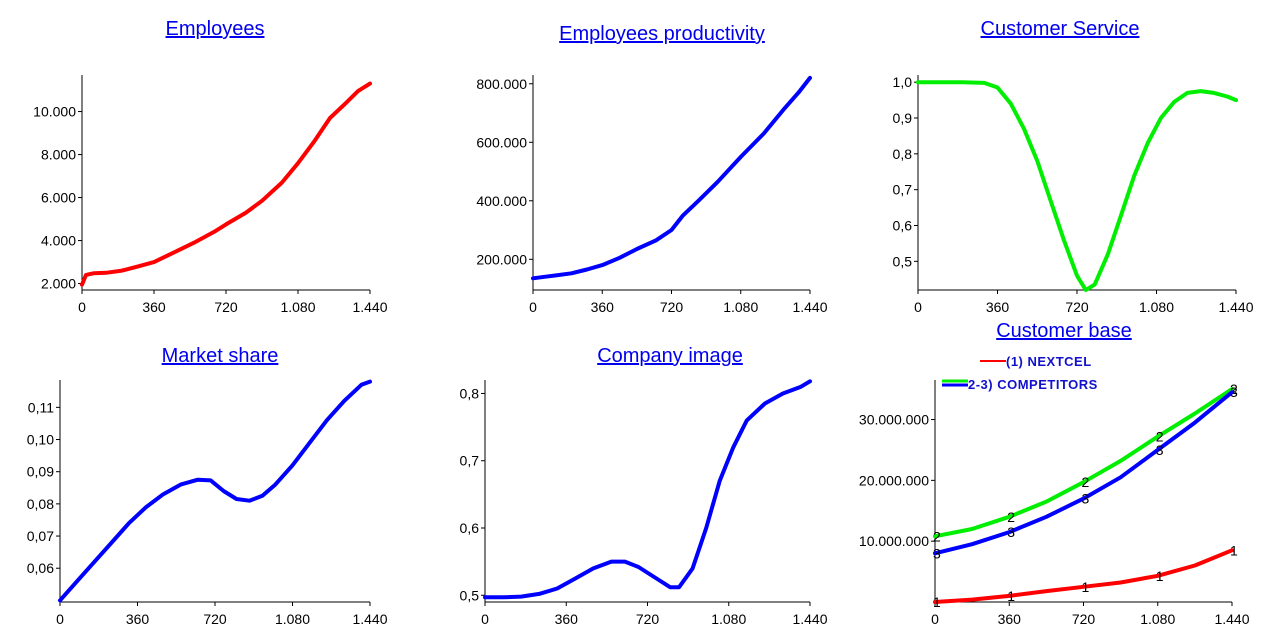  What do you see at coordinates (58, 198) in the screenshot?
I see `y-tick-label: 6.000` at bounding box center [58, 198].